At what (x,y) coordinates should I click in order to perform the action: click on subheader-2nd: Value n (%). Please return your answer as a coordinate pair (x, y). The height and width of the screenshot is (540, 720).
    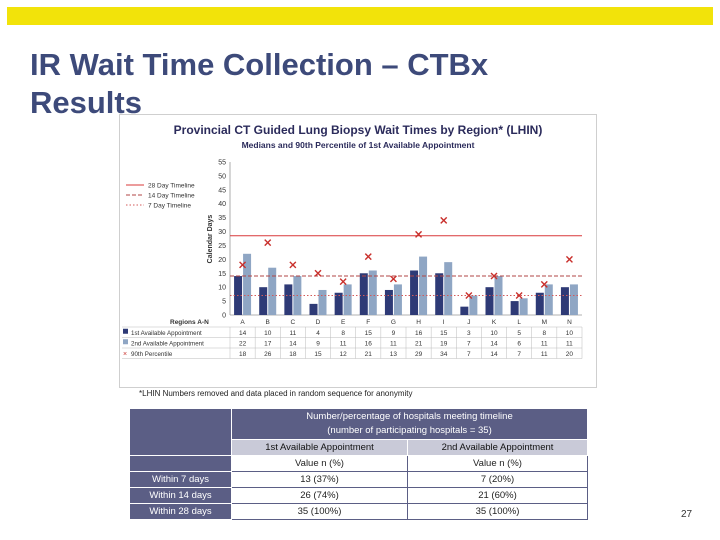
    Looking at the image, I should click on (497, 463).